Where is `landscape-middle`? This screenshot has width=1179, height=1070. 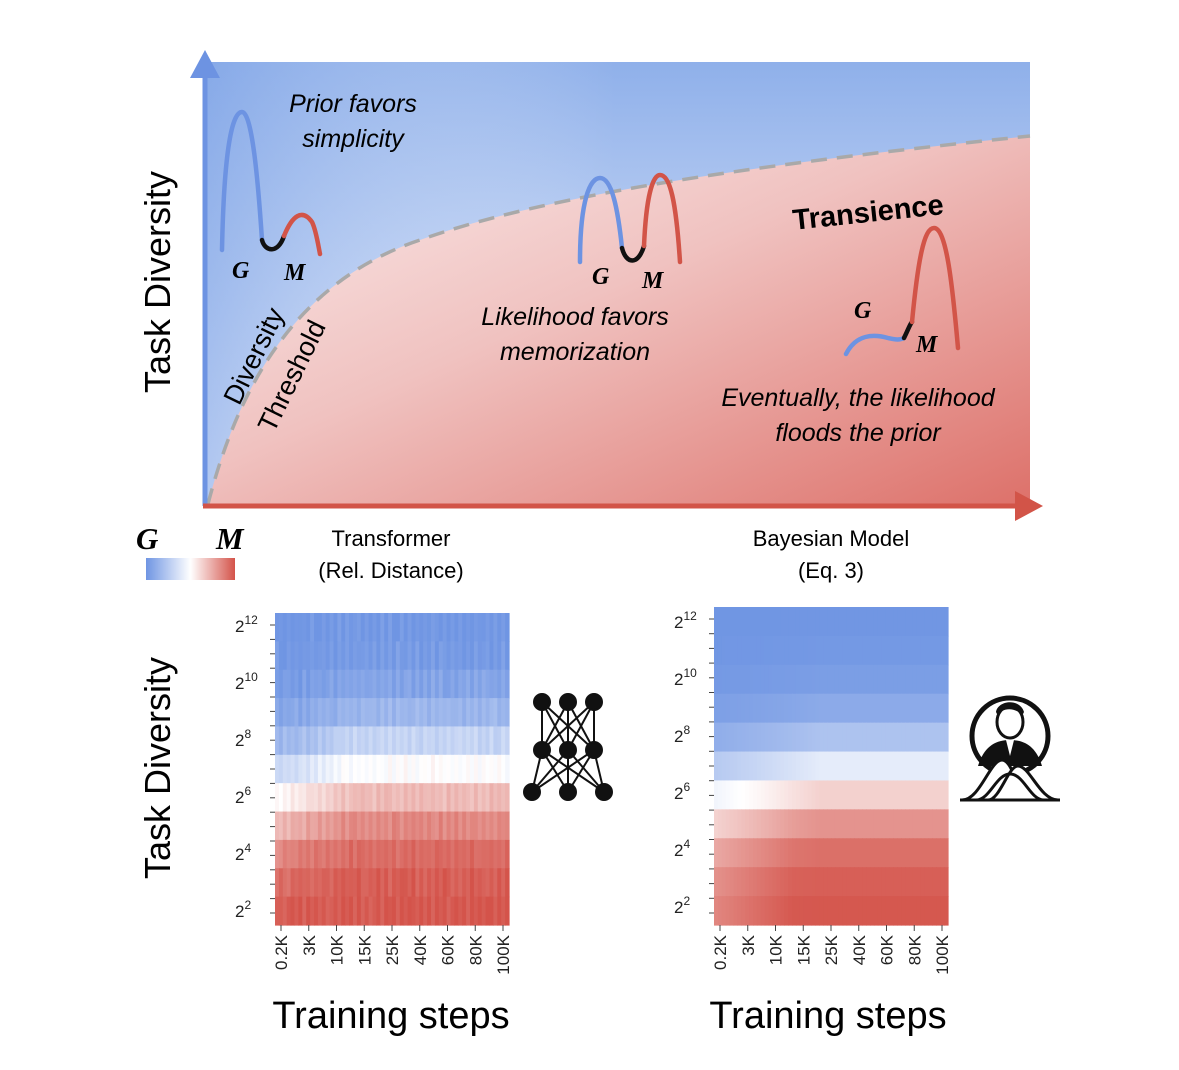 landscape-middle is located at coordinates (630, 218).